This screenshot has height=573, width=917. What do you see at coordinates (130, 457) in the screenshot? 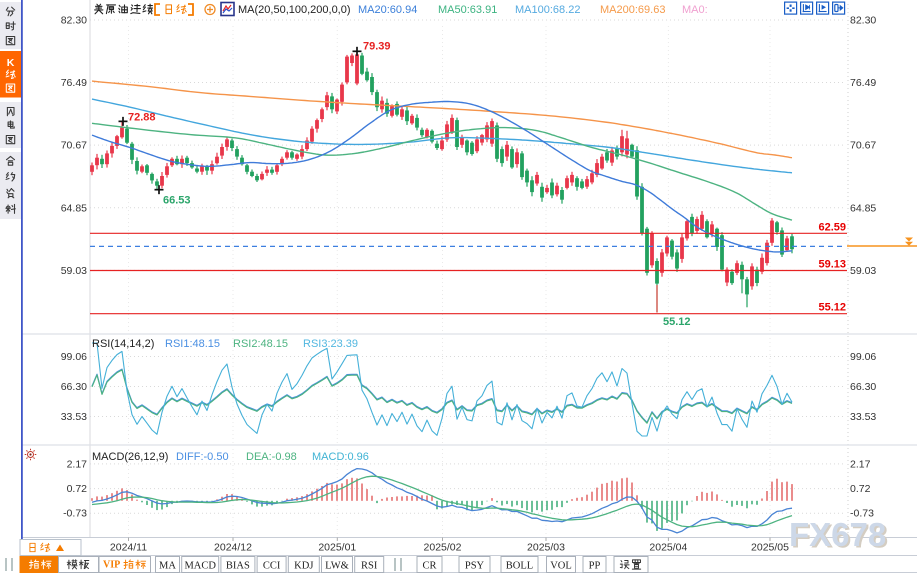
I see `svg-text: MACD(26,12,9)` at bounding box center [130, 457].